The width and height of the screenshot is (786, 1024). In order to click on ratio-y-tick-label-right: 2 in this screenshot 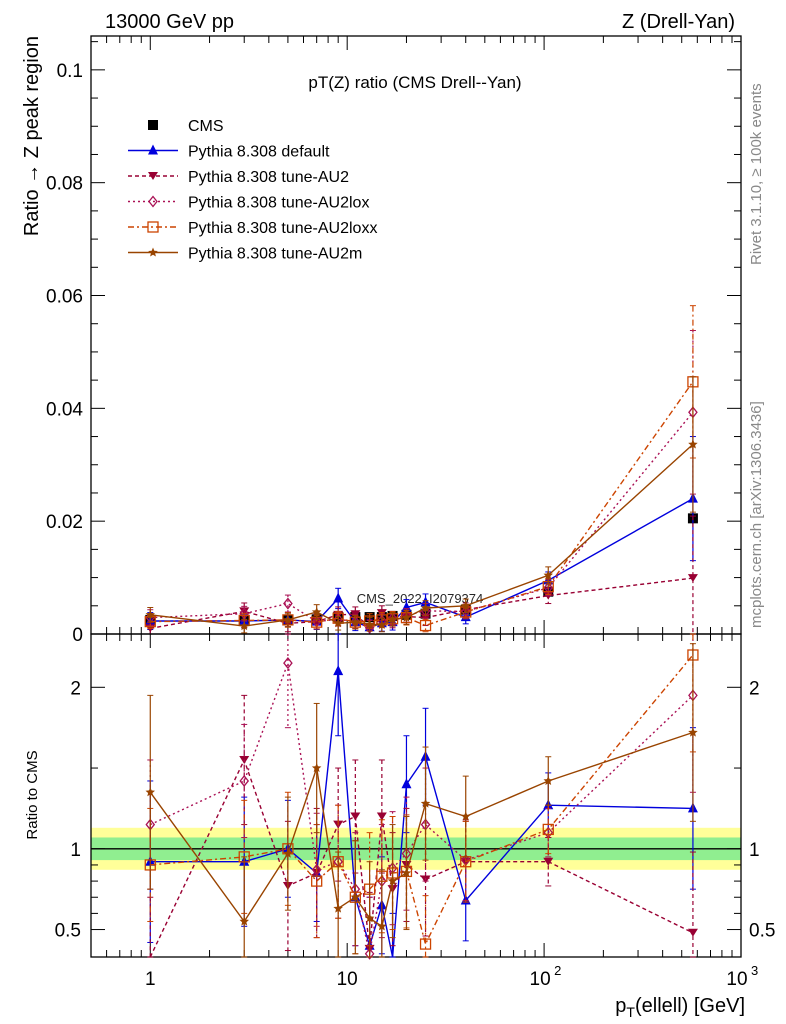, I will do `click(754, 688)`.